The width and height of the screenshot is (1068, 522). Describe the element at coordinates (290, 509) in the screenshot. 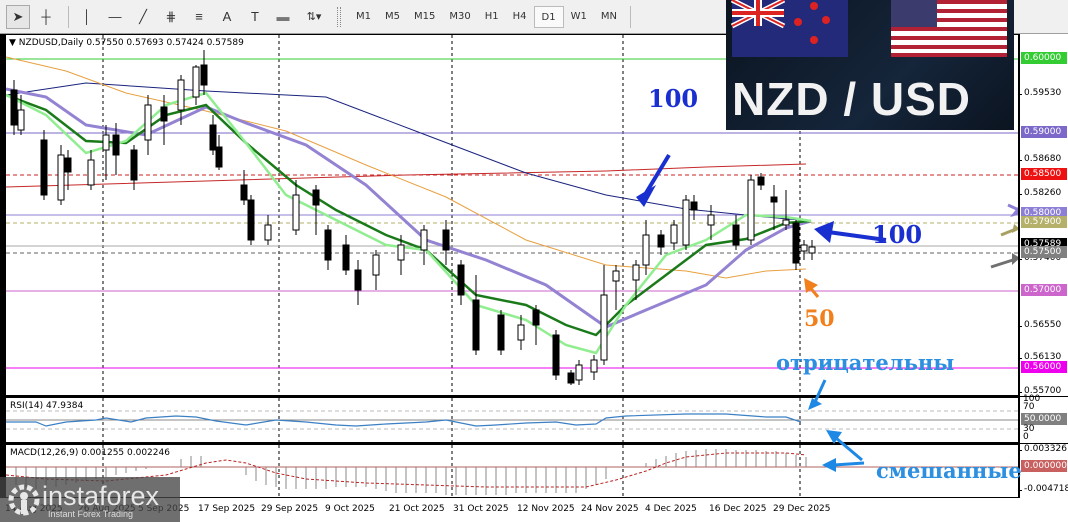

I see `date-label: 29 Sep 2025` at that location.